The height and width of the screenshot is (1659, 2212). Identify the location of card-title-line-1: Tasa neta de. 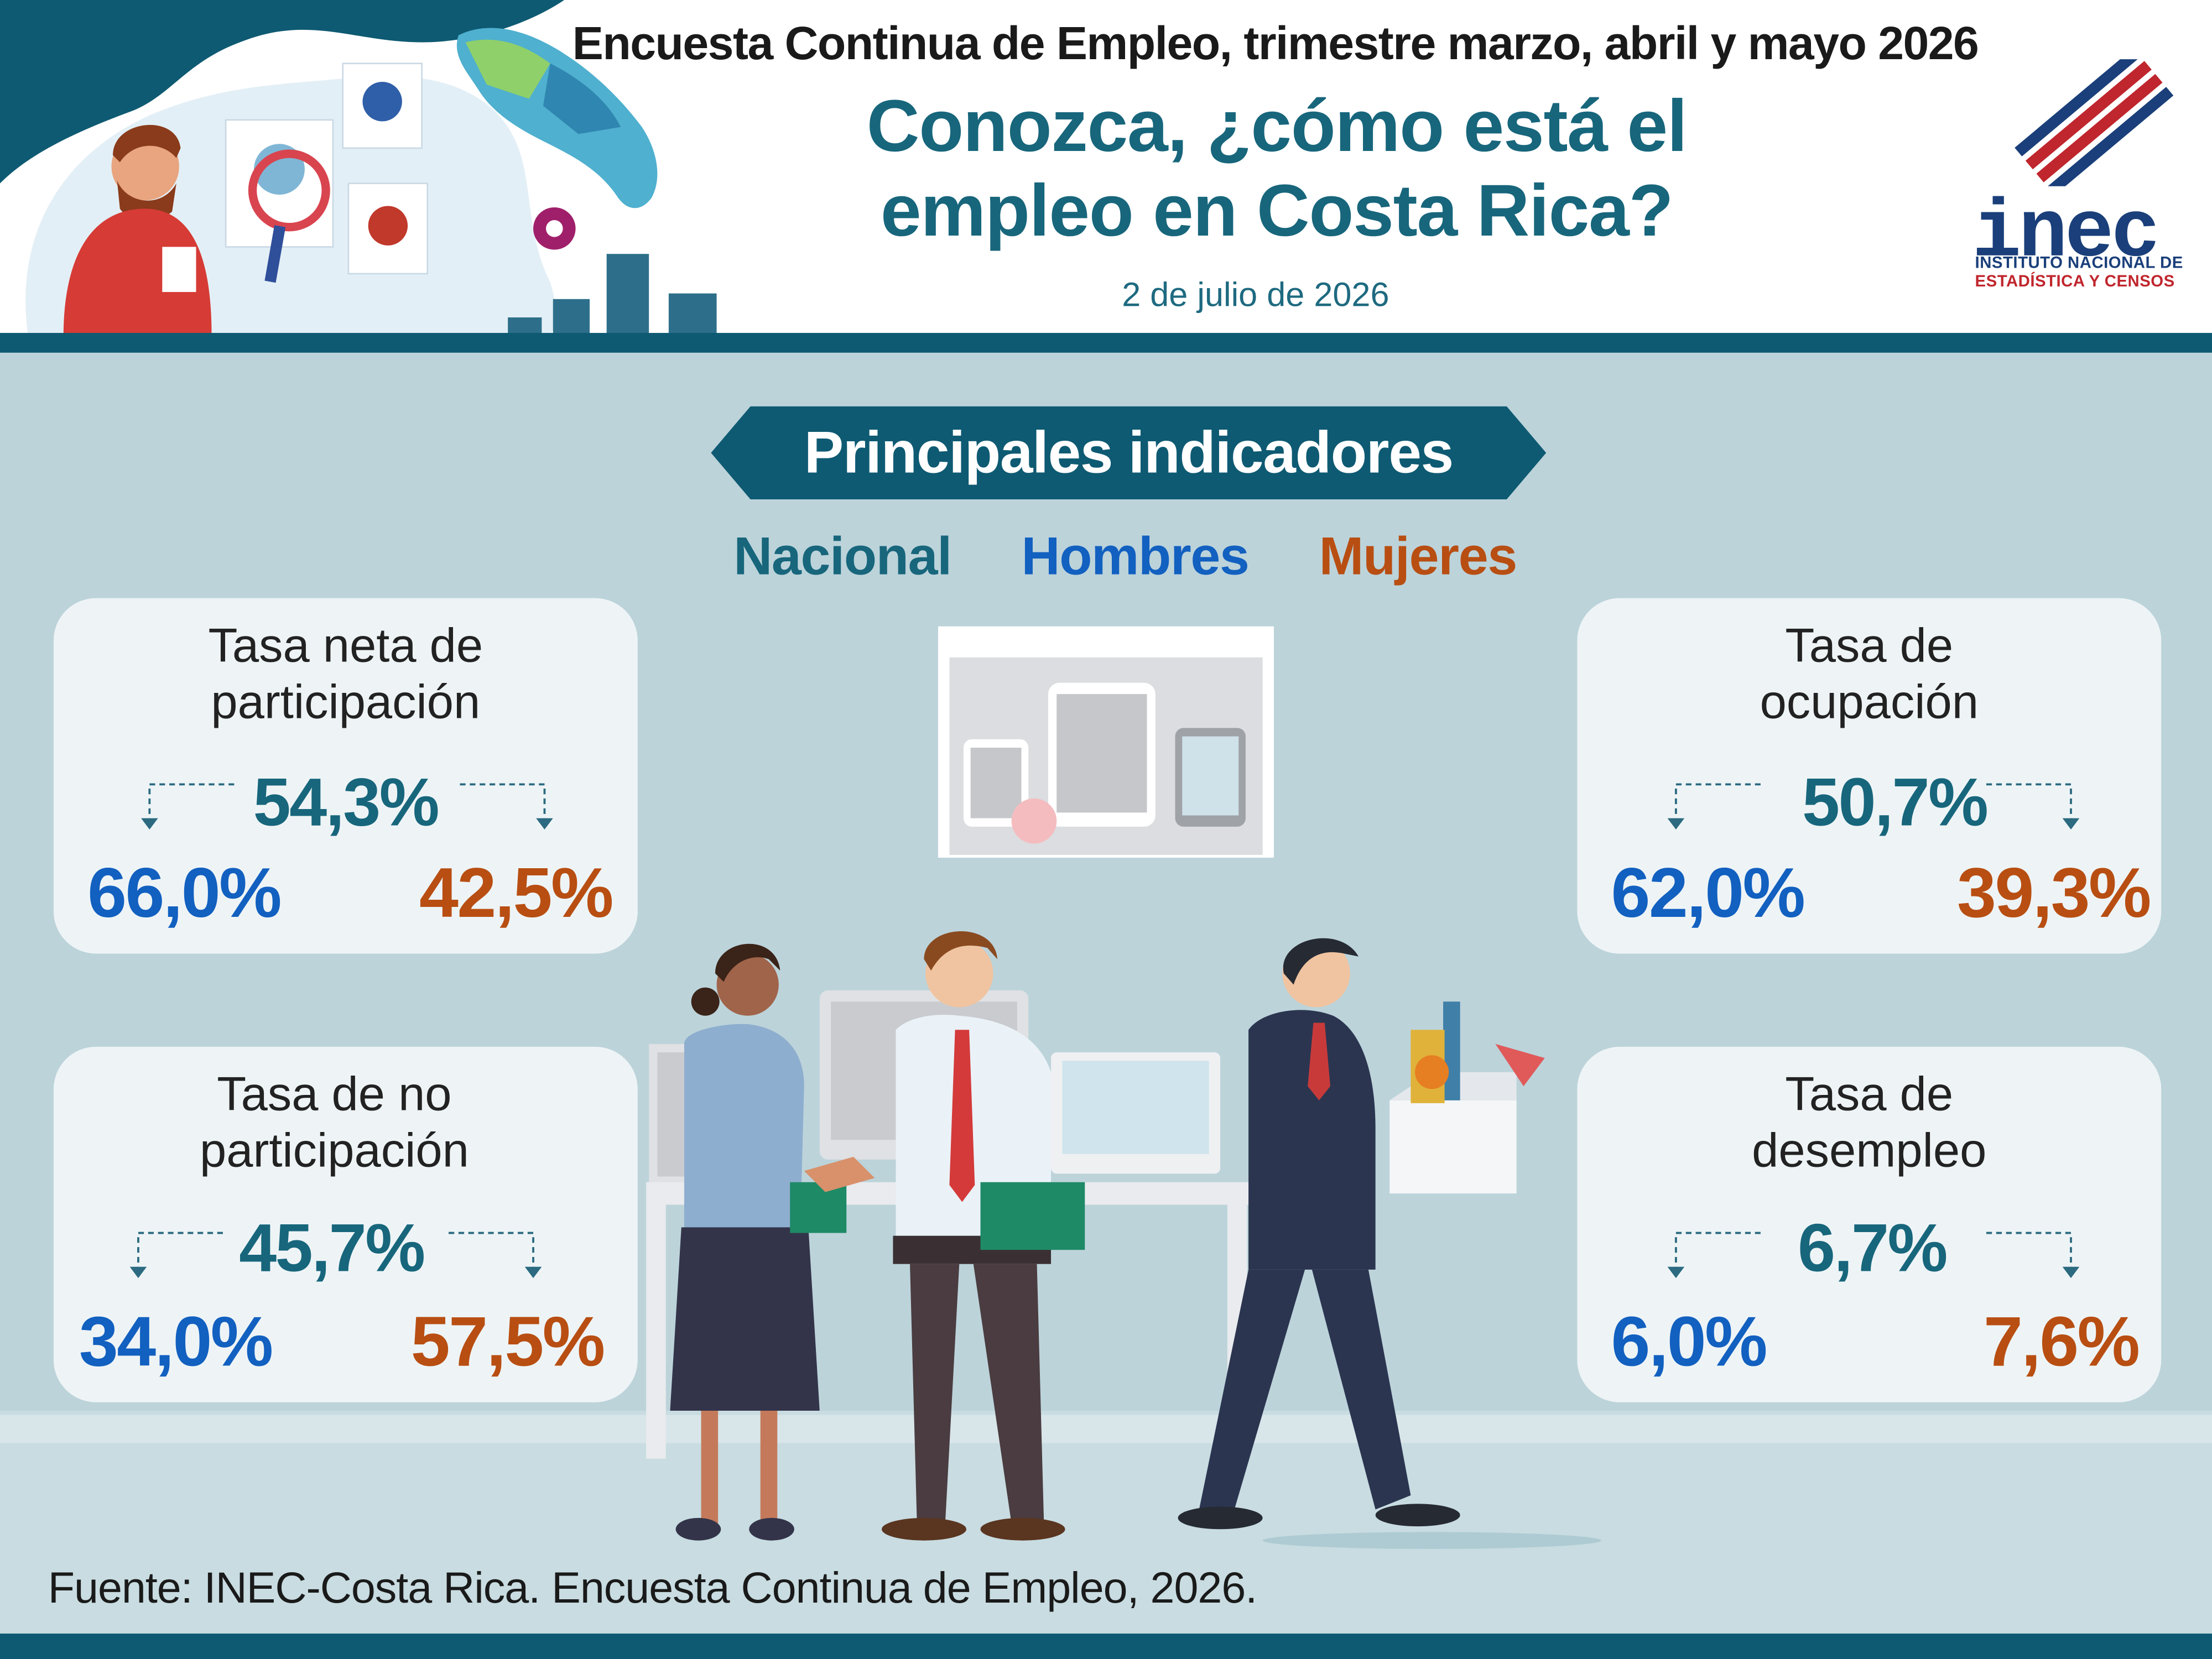
(345, 646).